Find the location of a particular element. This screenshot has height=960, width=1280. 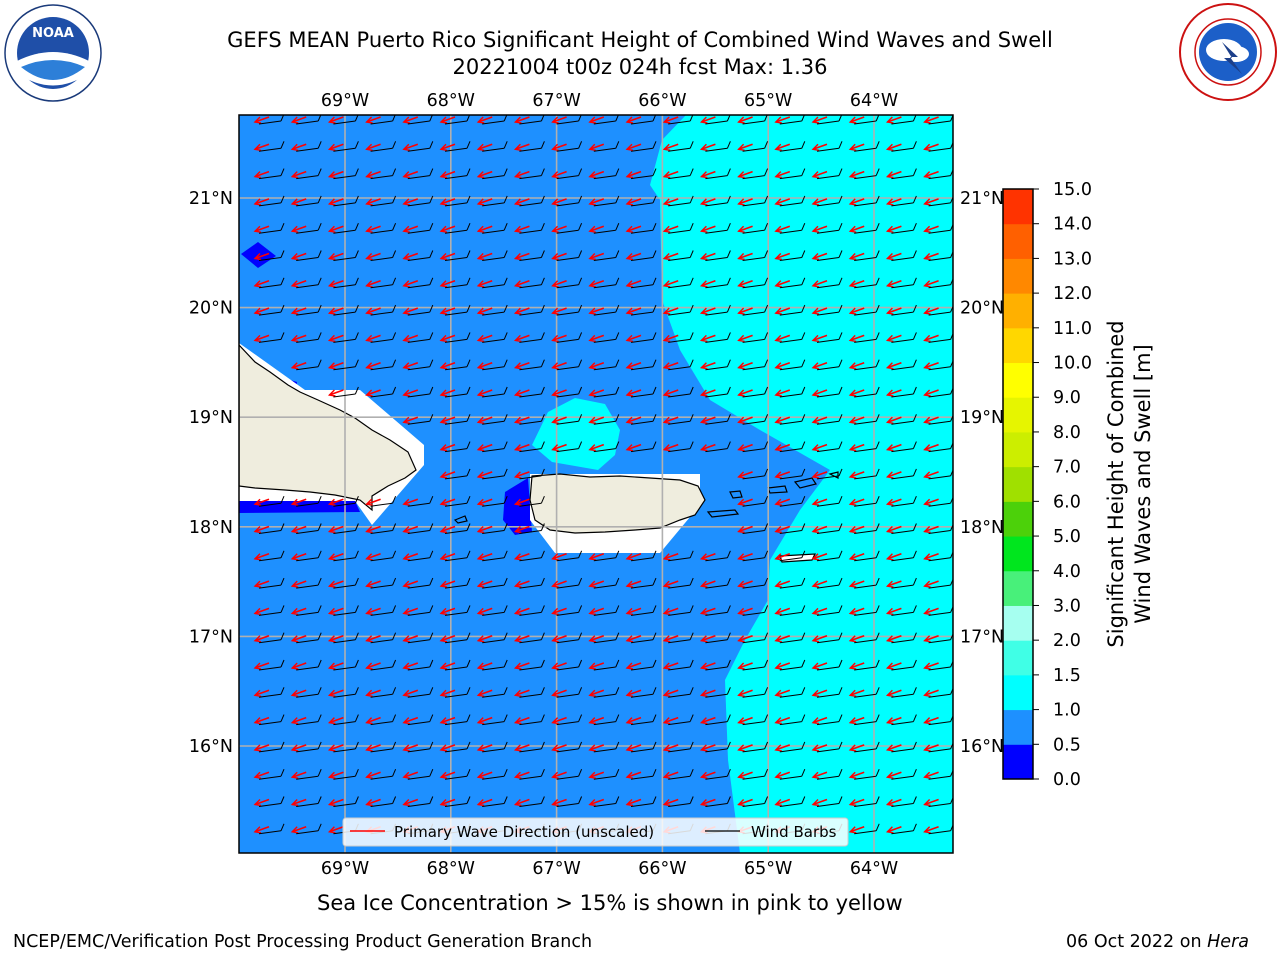

lat-label-left: 19°N is located at coordinates (211, 418).